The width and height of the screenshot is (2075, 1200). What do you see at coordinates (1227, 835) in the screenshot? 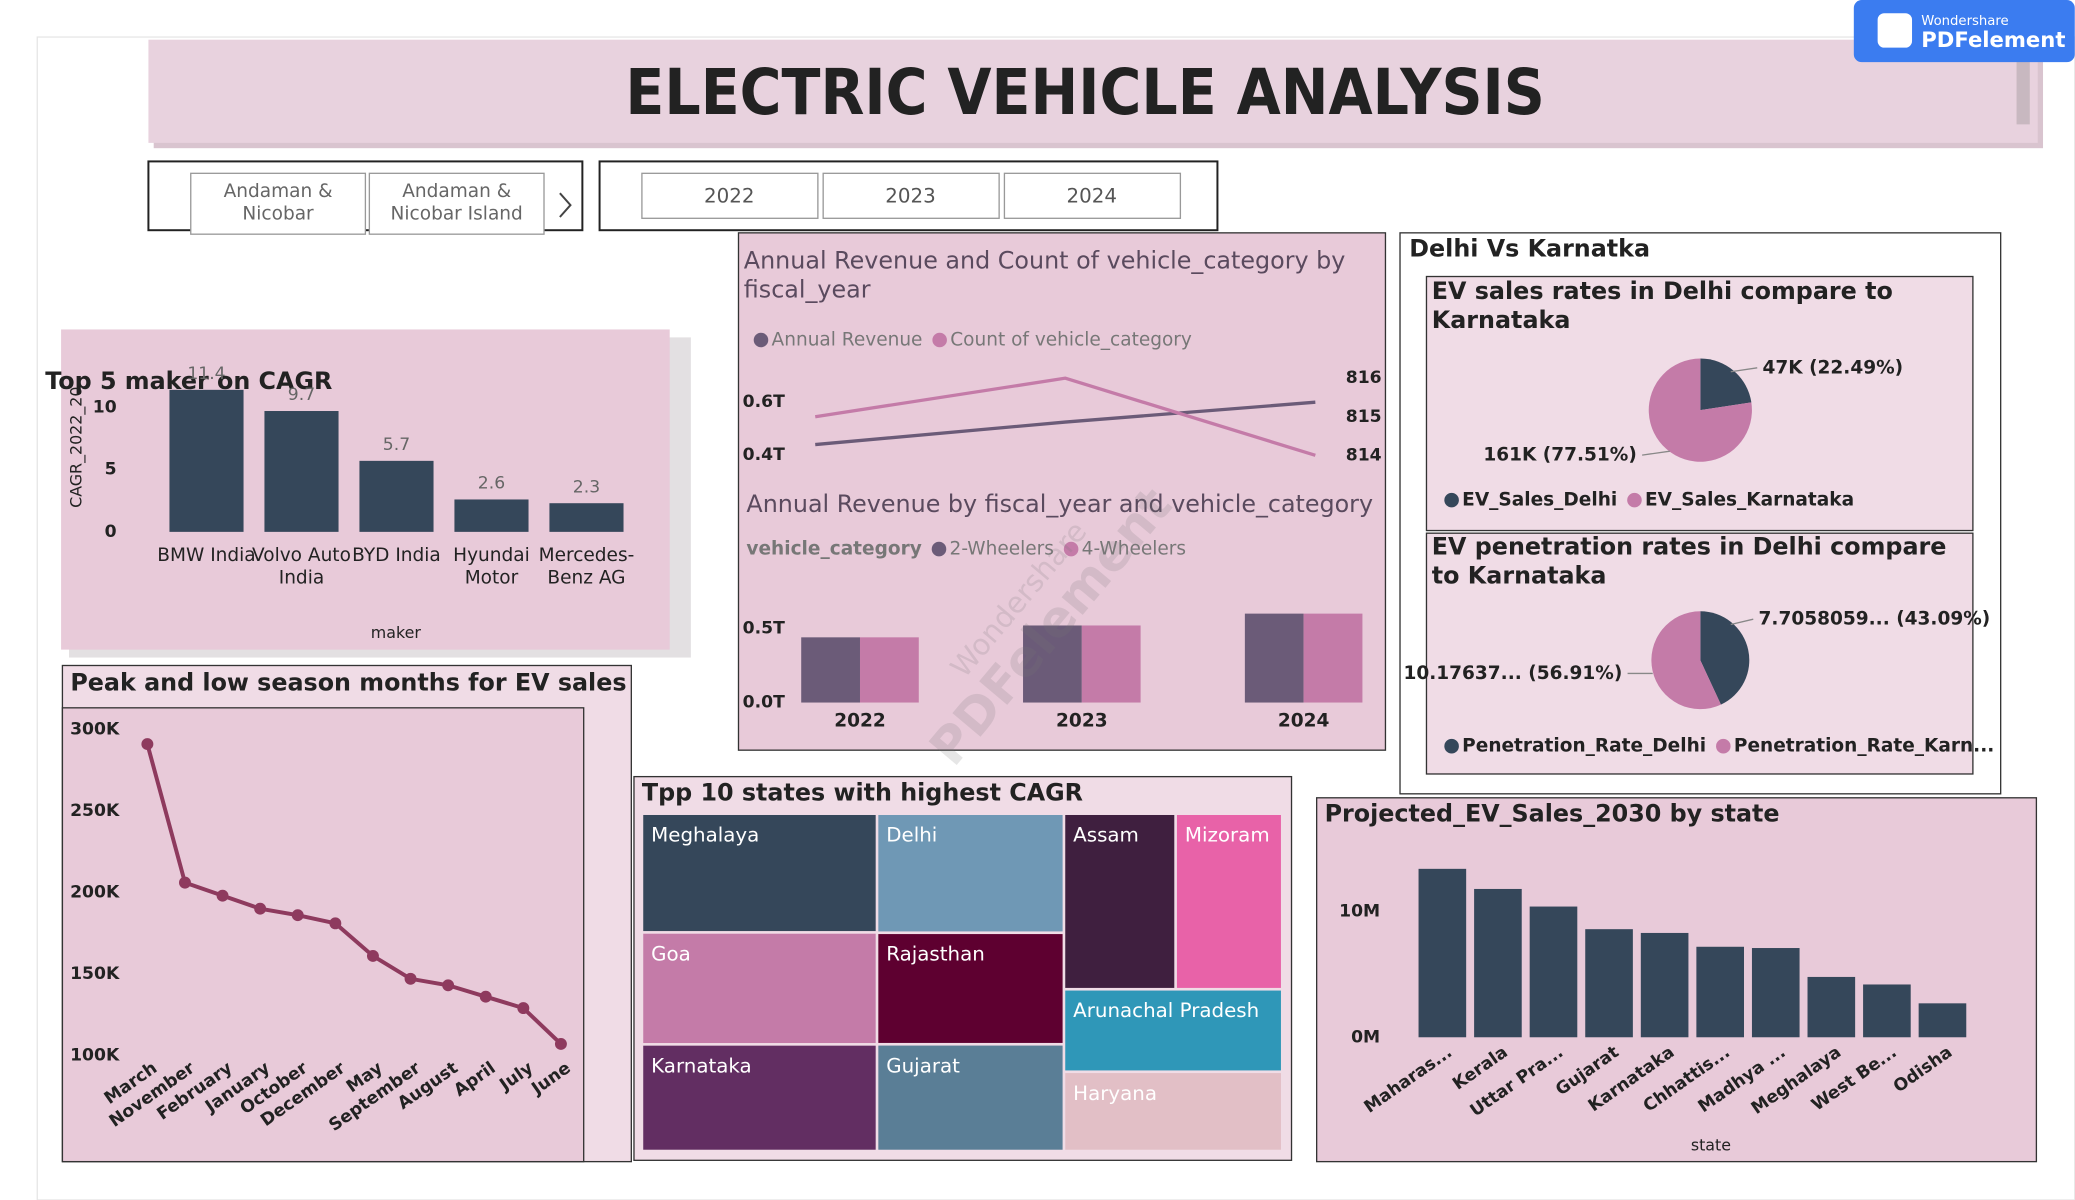
I see `tile-label: Mizoram` at bounding box center [1227, 835].